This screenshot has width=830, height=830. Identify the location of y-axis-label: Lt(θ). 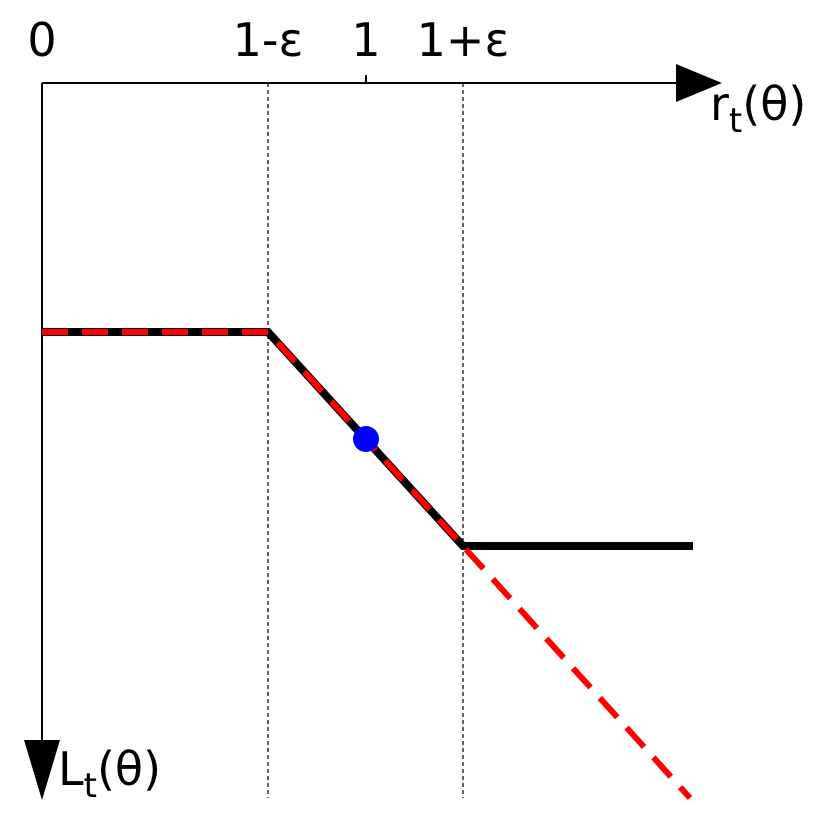
(109, 774).